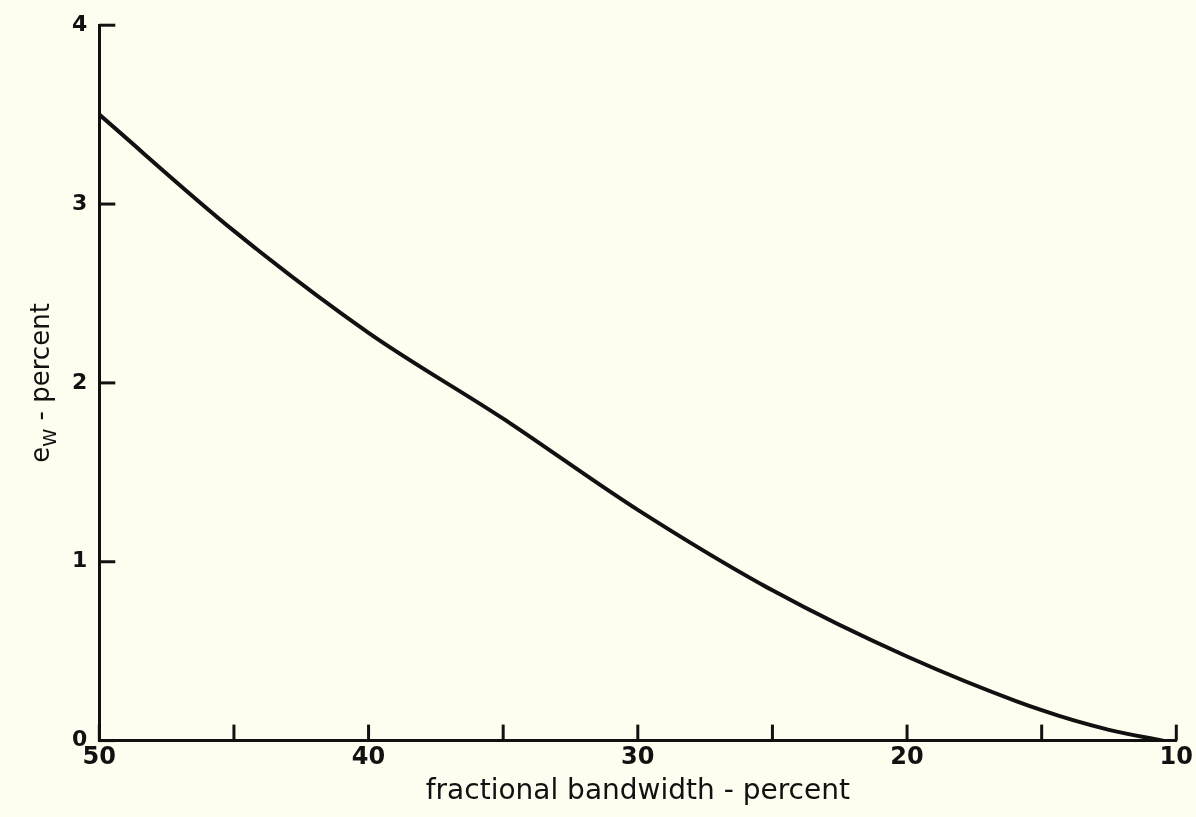  I want to click on x-tick-label: 40, so click(368, 756).